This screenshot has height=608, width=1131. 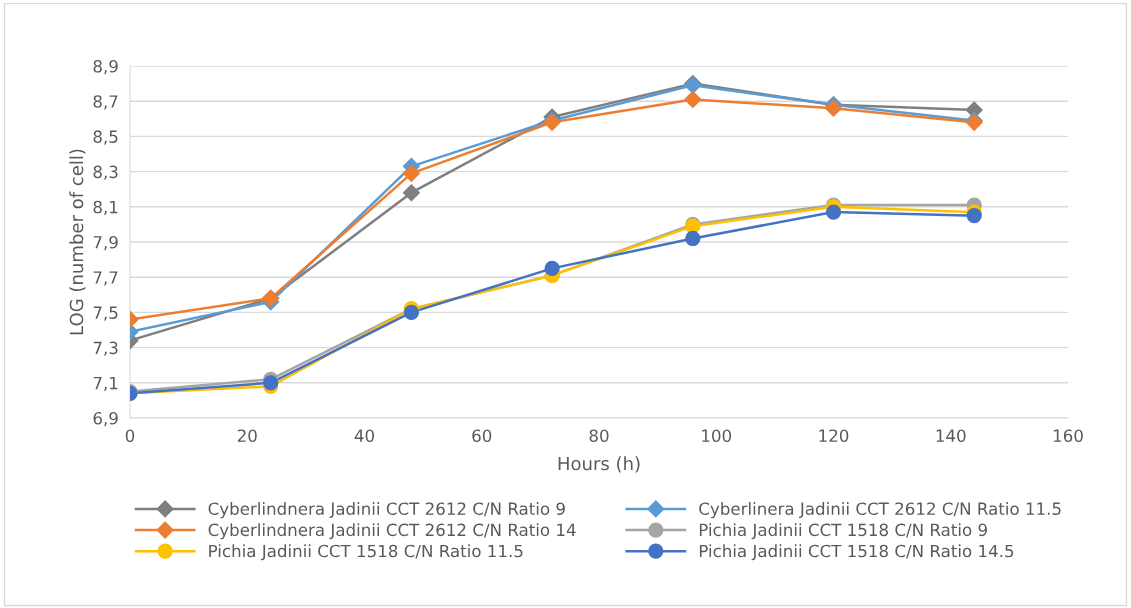 What do you see at coordinates (105, 172) in the screenshot?
I see `y-tick-label: 8,3` at bounding box center [105, 172].